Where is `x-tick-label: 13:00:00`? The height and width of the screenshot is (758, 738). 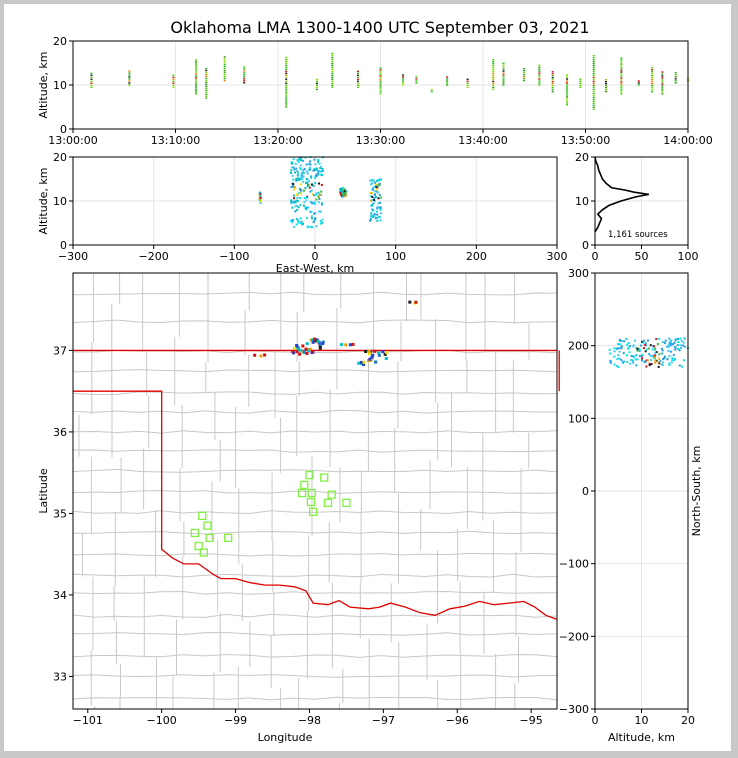
x-tick-label: 13:00:00 is located at coordinates (72, 140).